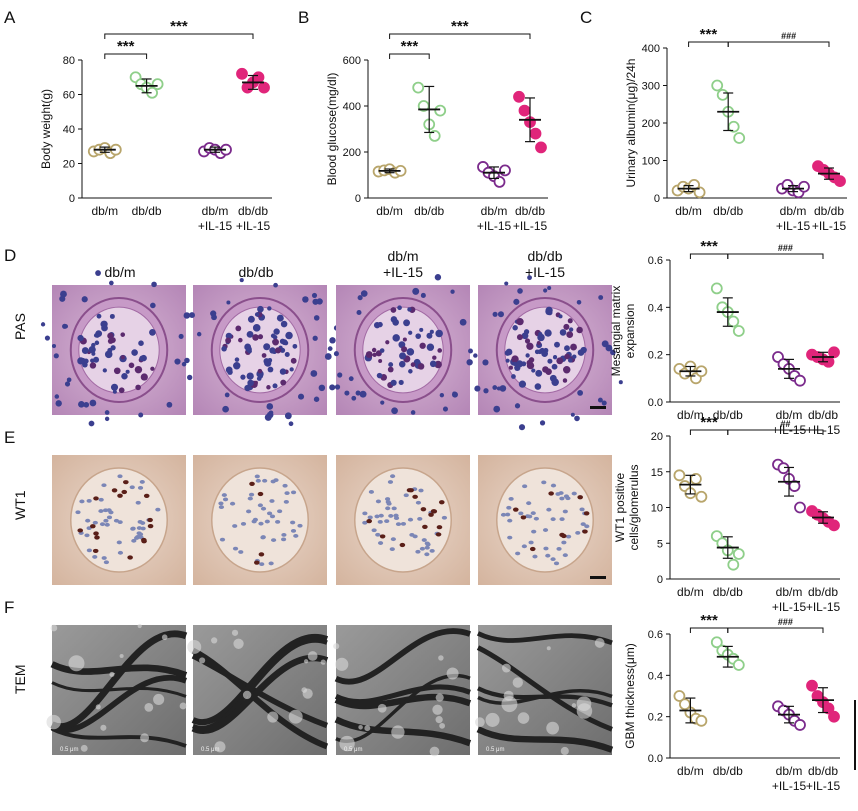 This screenshot has width=858, height=811. I want to click on significance-label: ###, so click(785, 622).